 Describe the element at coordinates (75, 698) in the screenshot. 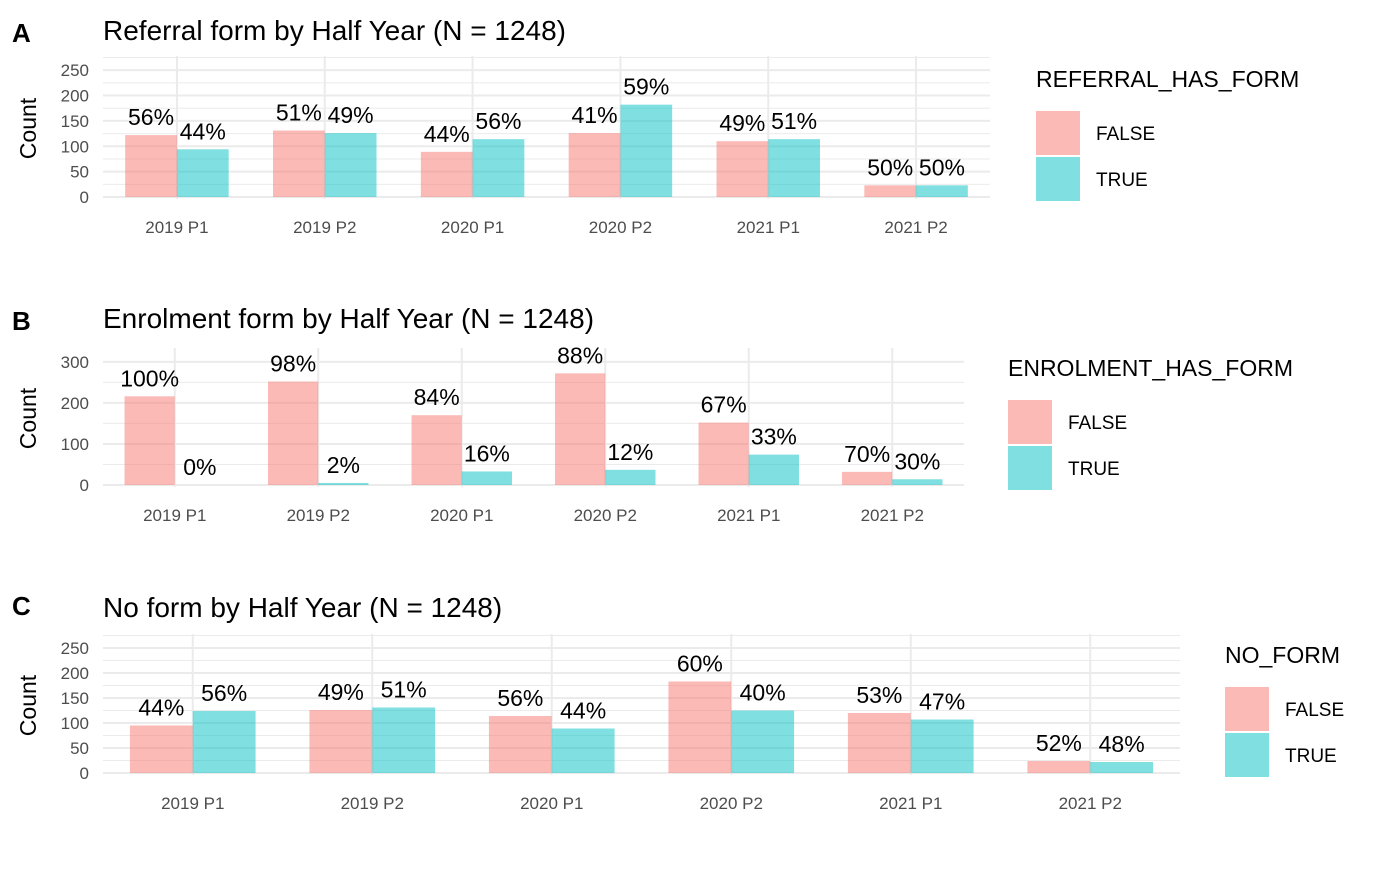

I see `panel-c-y-tick-label: 150` at that location.